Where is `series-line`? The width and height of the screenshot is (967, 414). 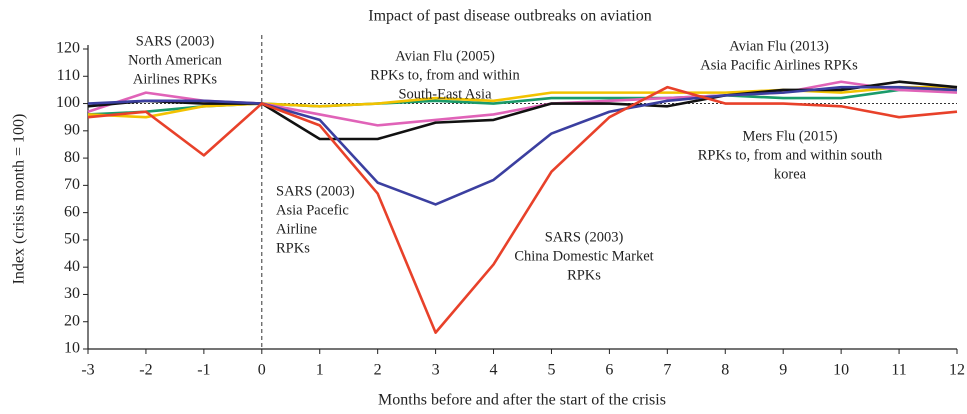
series-line is located at coordinates (522, 102).